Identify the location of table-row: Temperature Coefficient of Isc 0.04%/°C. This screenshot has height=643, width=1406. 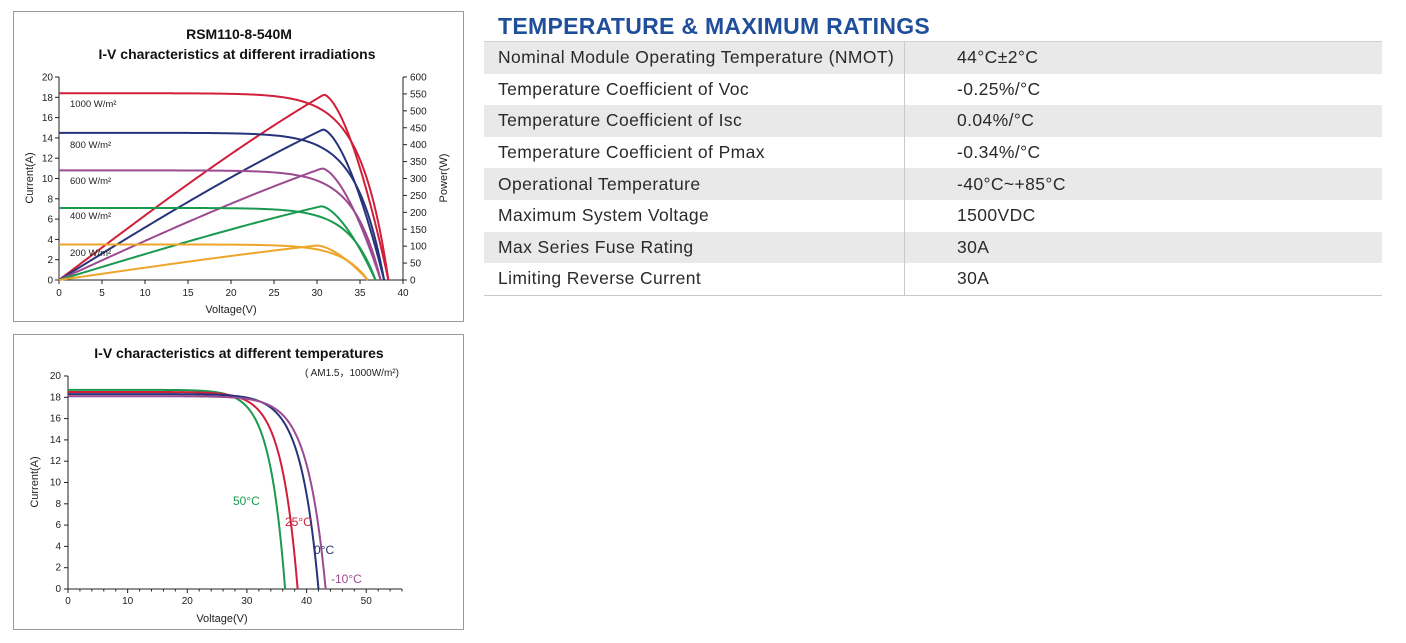
(933, 121).